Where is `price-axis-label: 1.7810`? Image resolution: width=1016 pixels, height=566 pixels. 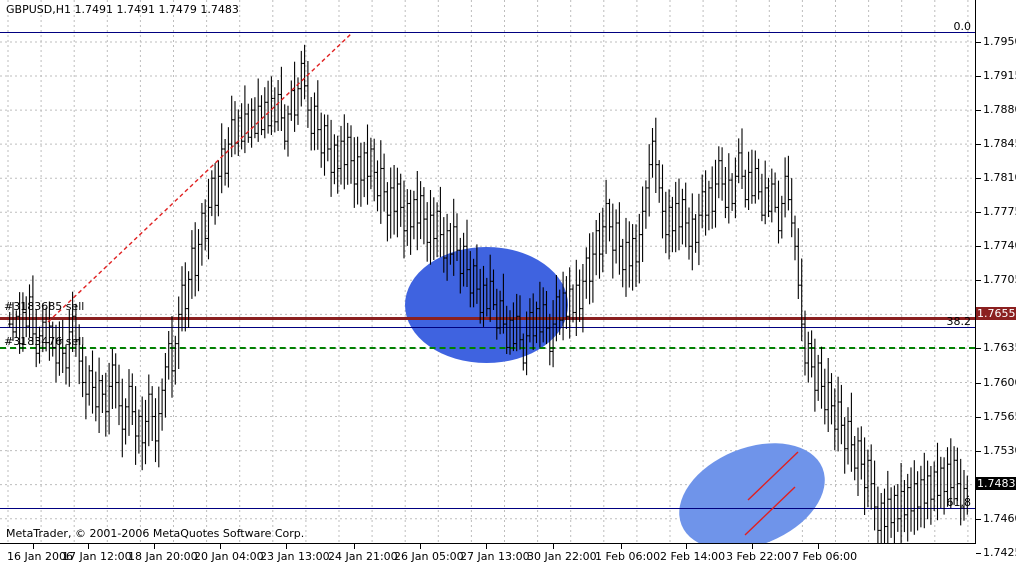 price-axis-label: 1.7810 is located at coordinates (999, 178).